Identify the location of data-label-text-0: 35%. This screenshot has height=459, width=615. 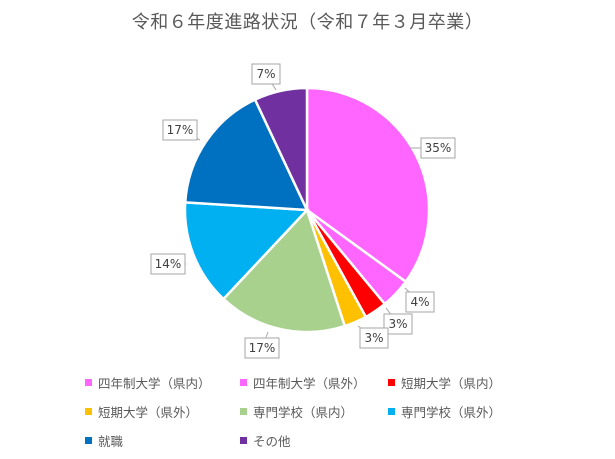
(438, 148).